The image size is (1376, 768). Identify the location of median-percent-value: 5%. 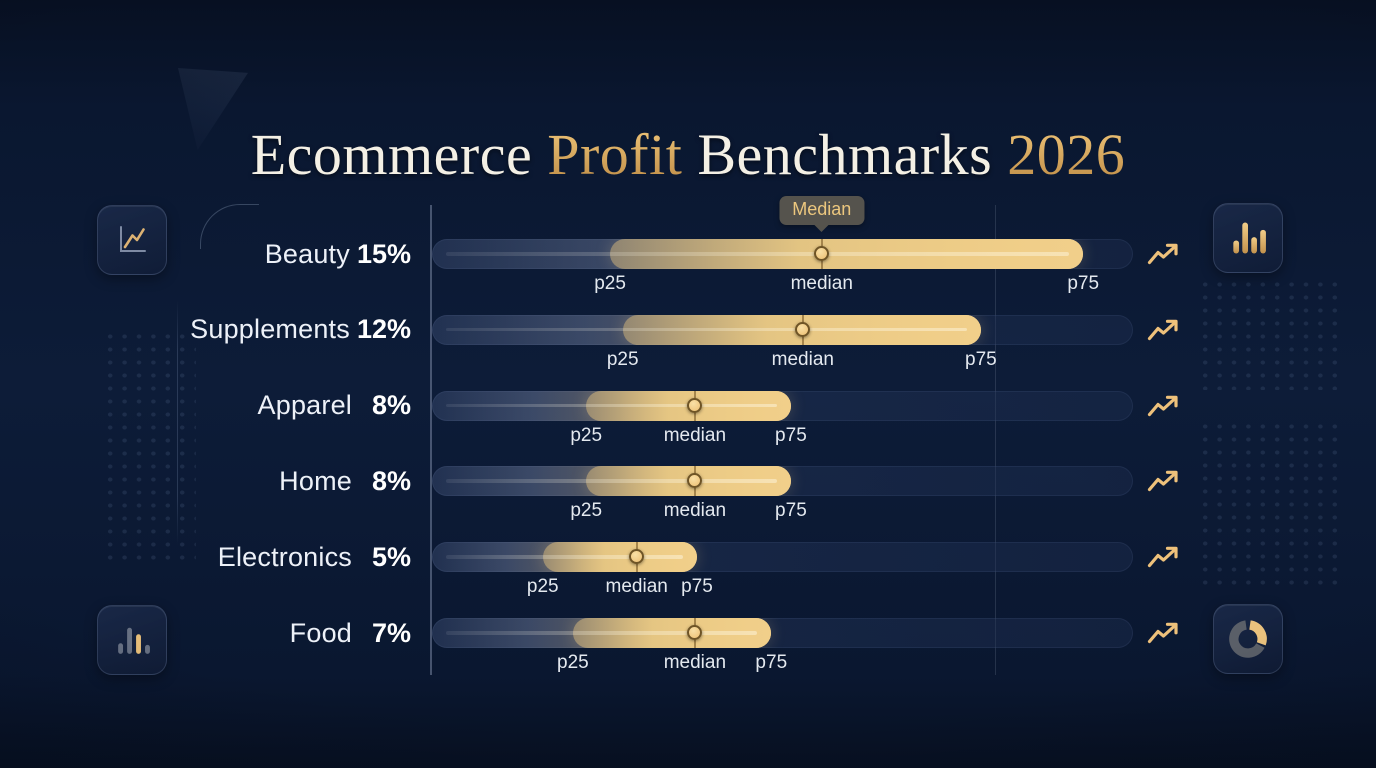
(391, 556).